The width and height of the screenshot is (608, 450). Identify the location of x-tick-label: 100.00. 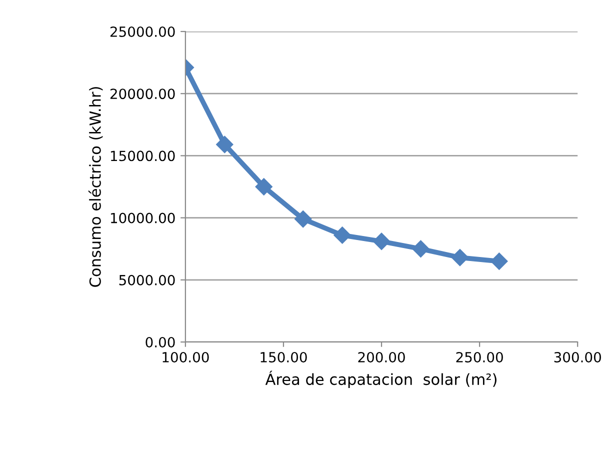
(185, 357).